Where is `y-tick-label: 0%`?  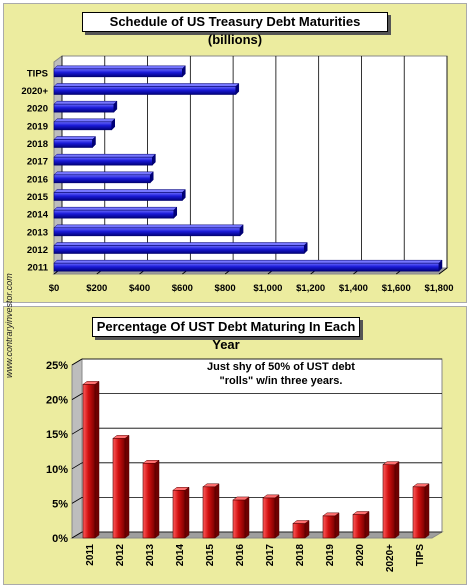 y-tick-label: 0% is located at coordinates (60, 539).